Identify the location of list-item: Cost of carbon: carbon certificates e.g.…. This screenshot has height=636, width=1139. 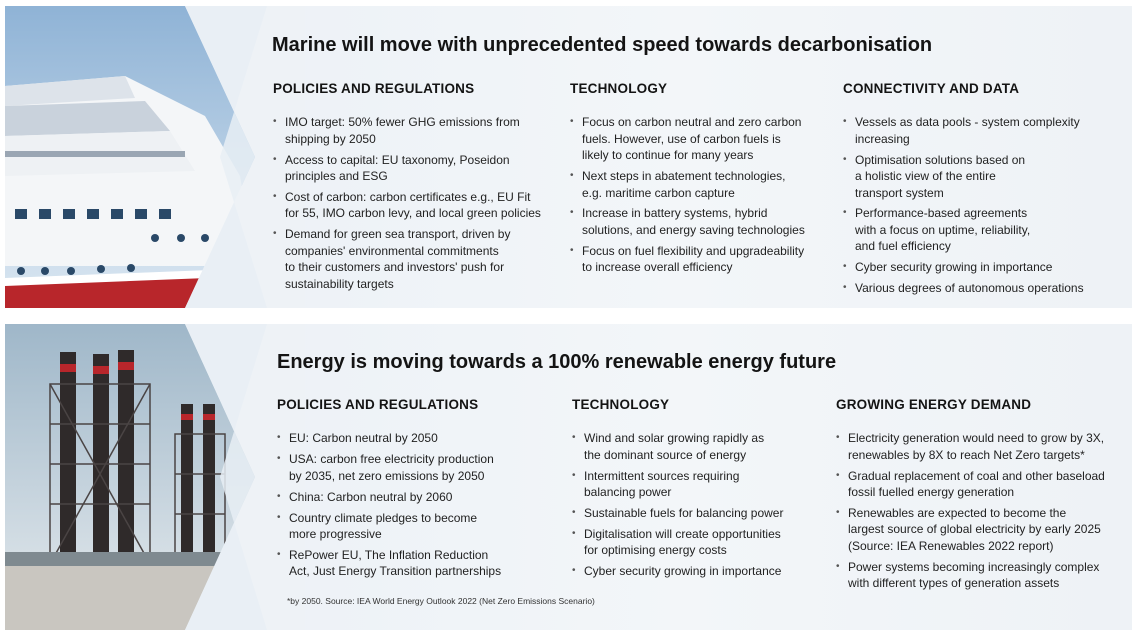
(415, 205).